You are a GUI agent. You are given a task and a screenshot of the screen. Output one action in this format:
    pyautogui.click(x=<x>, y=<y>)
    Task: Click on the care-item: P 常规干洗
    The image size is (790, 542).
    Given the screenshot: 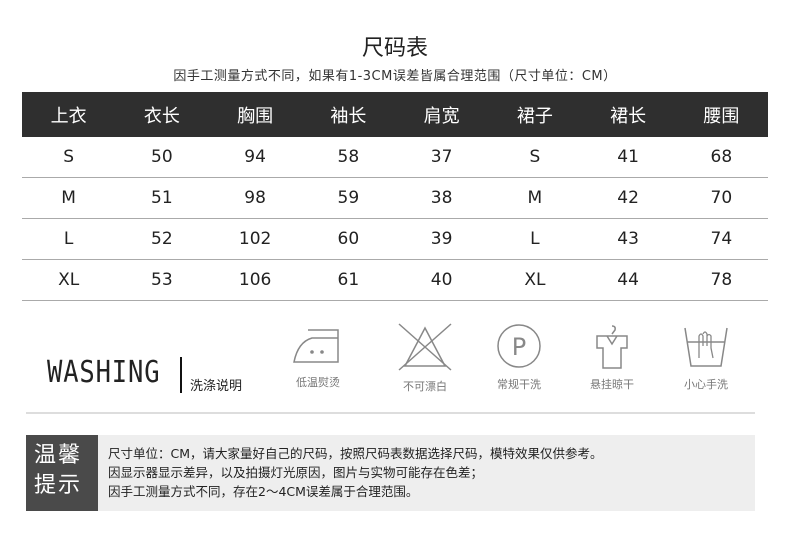 What is the action you would take?
    pyautogui.click(x=519, y=357)
    